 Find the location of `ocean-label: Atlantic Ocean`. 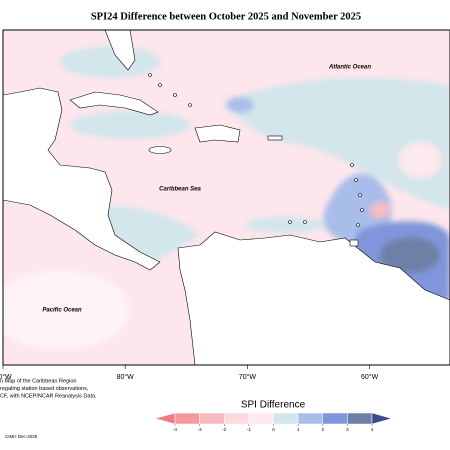

ocean-label: Atlantic Ocean is located at coordinates (349, 68).